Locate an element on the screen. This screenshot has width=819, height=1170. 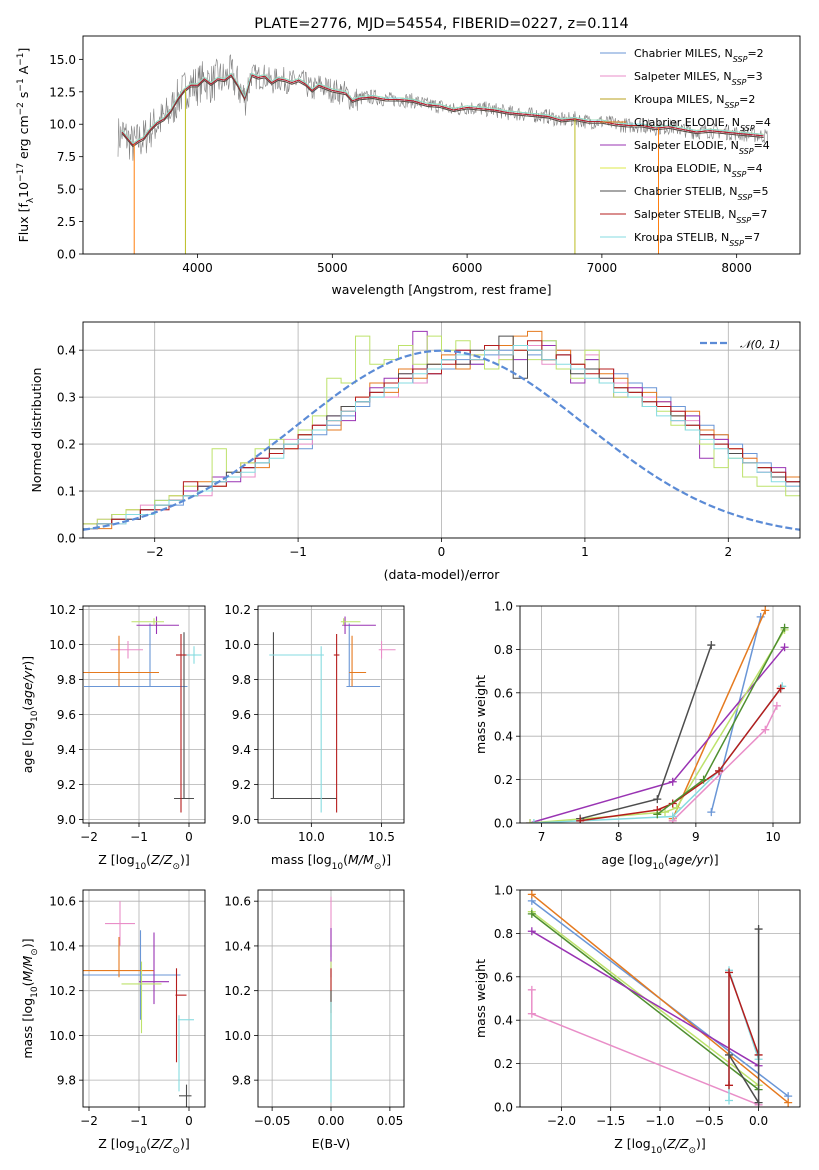
legend-label: Chabrier STELIB, NSSP=5 is located at coordinates (701, 193).